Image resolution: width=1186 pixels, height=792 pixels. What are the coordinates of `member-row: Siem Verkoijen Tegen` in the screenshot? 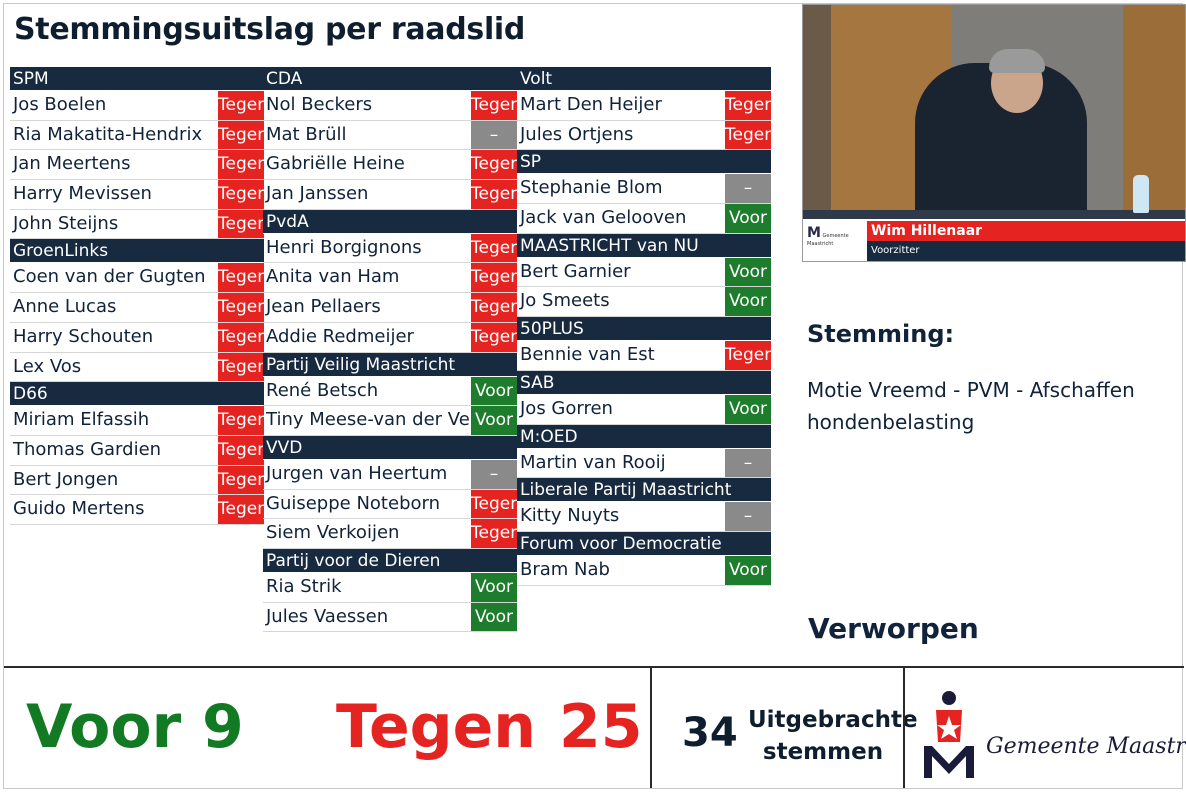 It's located at (392, 534).